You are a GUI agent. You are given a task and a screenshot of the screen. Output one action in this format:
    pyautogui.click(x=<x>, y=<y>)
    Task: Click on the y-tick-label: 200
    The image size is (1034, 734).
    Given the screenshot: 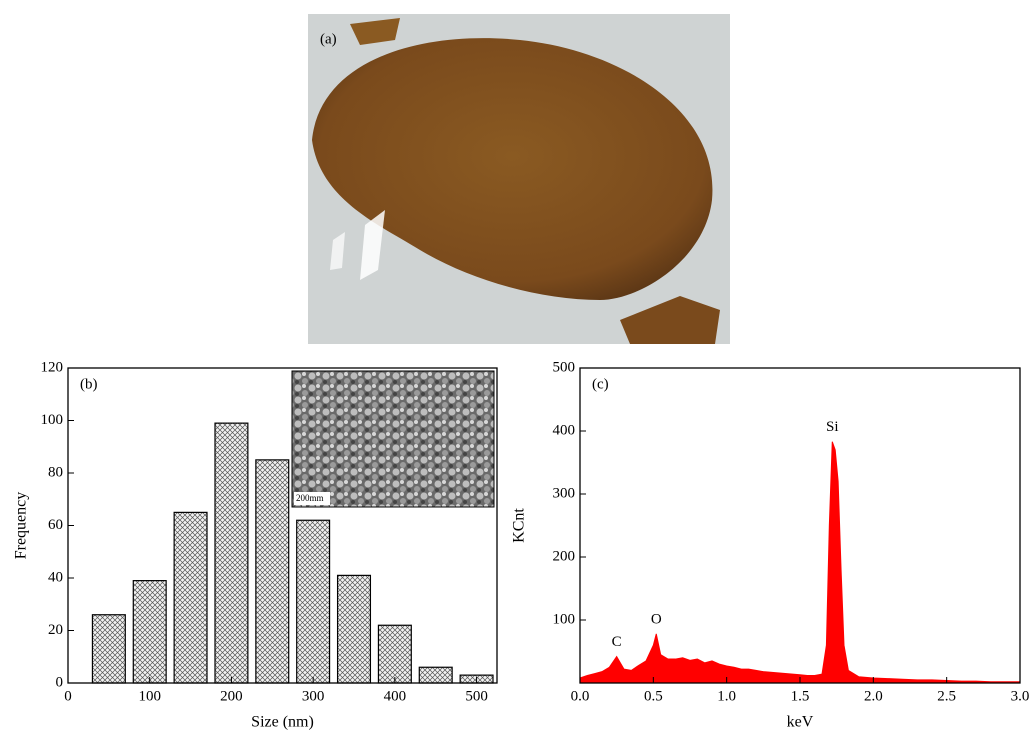 What is the action you would take?
    pyautogui.click(x=564, y=556)
    